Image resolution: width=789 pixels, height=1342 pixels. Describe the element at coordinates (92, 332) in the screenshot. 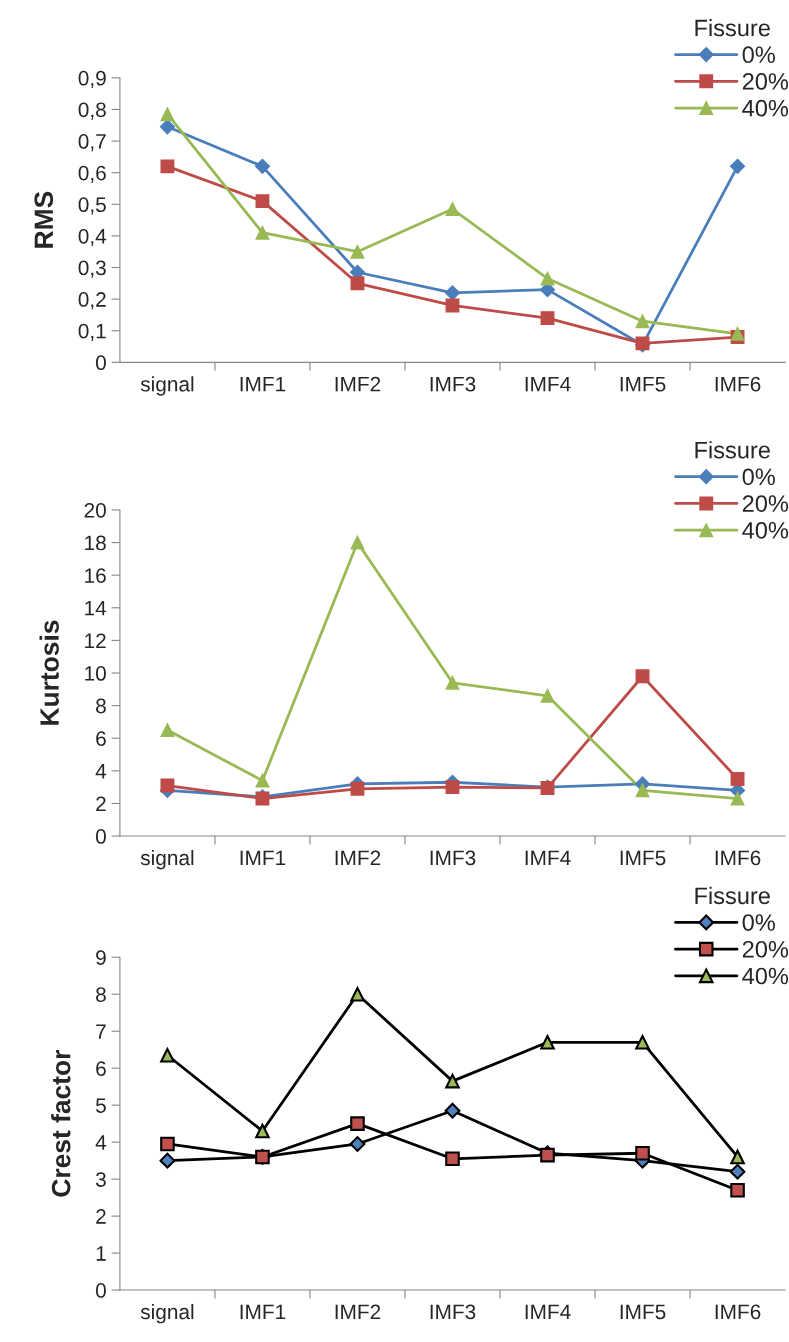

I see `y-tick-label: 0,1` at that location.